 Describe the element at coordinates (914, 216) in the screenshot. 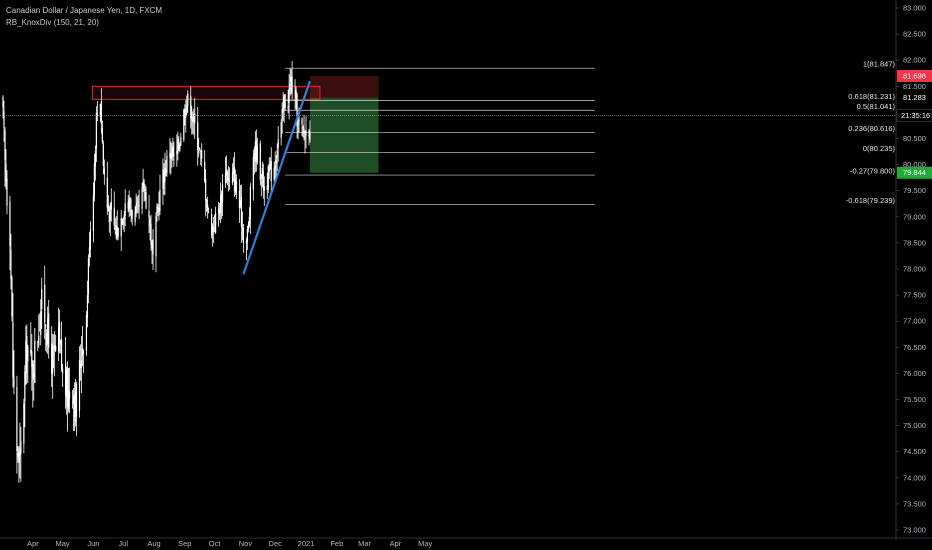

I see `price-tick-label: 79.000` at that location.